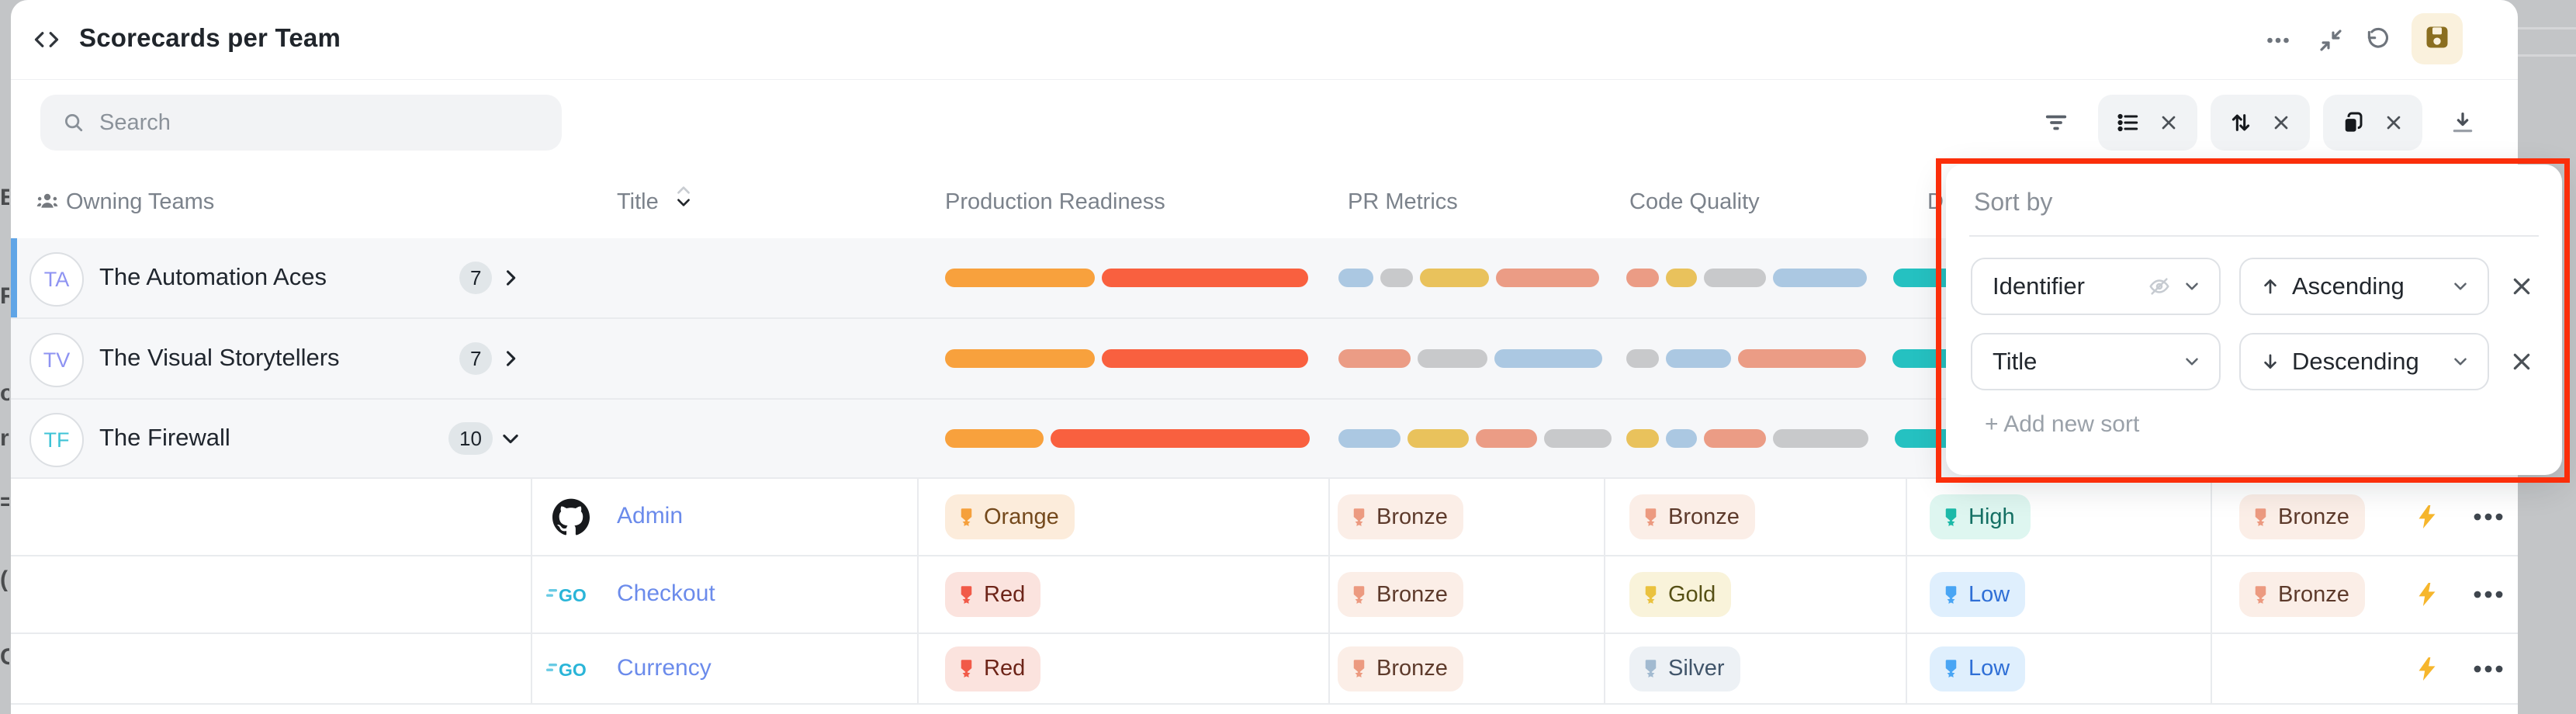 The height and width of the screenshot is (714, 2576). What do you see at coordinates (1021, 516) in the screenshot?
I see `badge-label: Orange` at bounding box center [1021, 516].